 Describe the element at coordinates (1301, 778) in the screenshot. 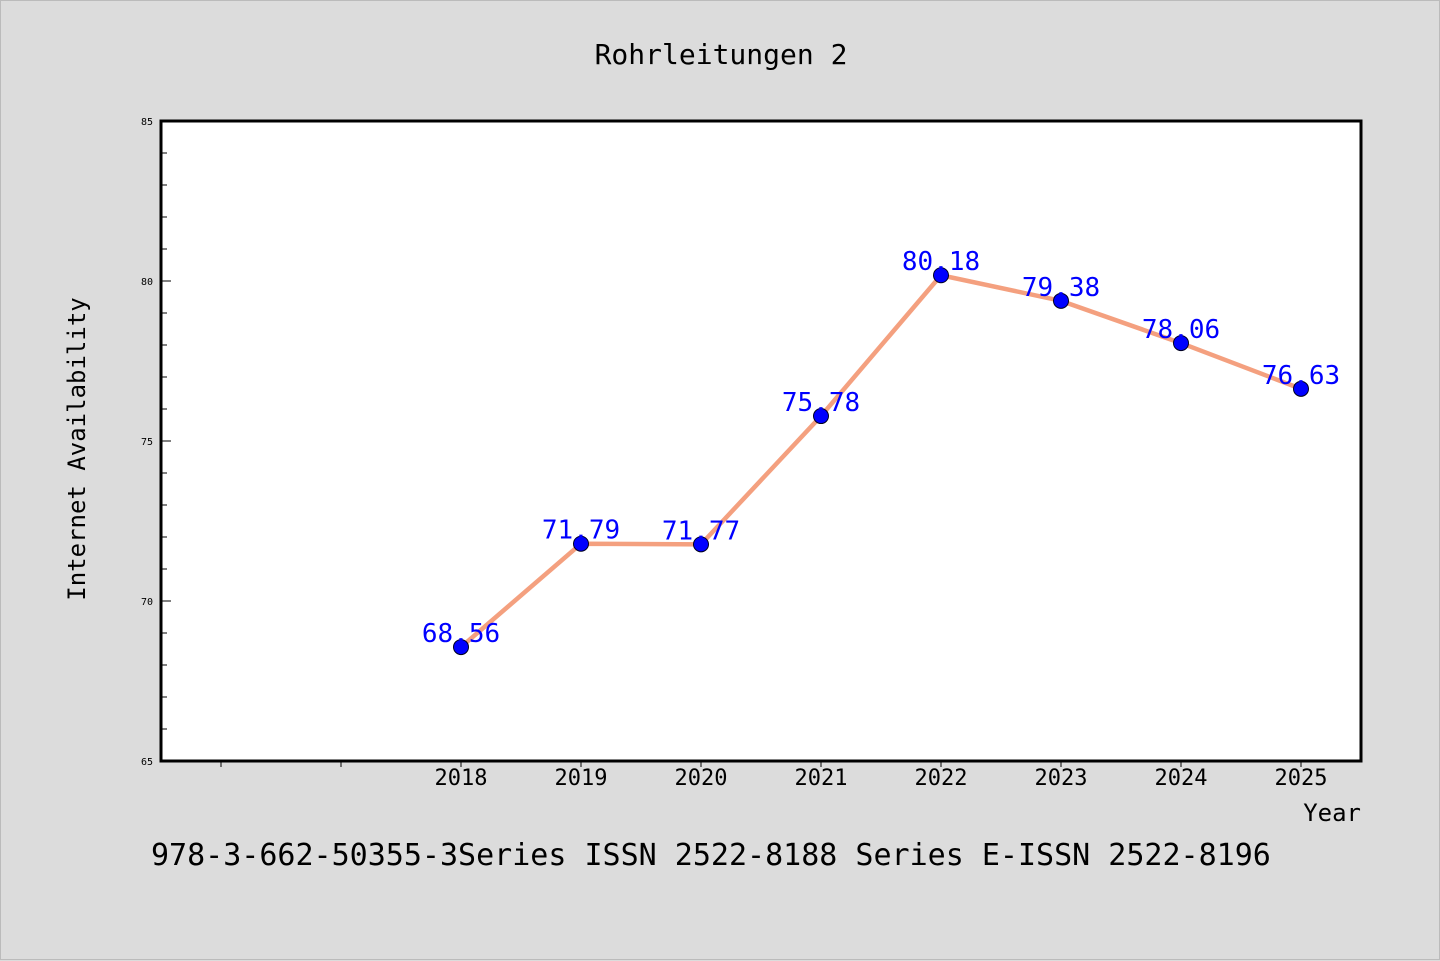

I see `x-tick-label: 2025` at that location.